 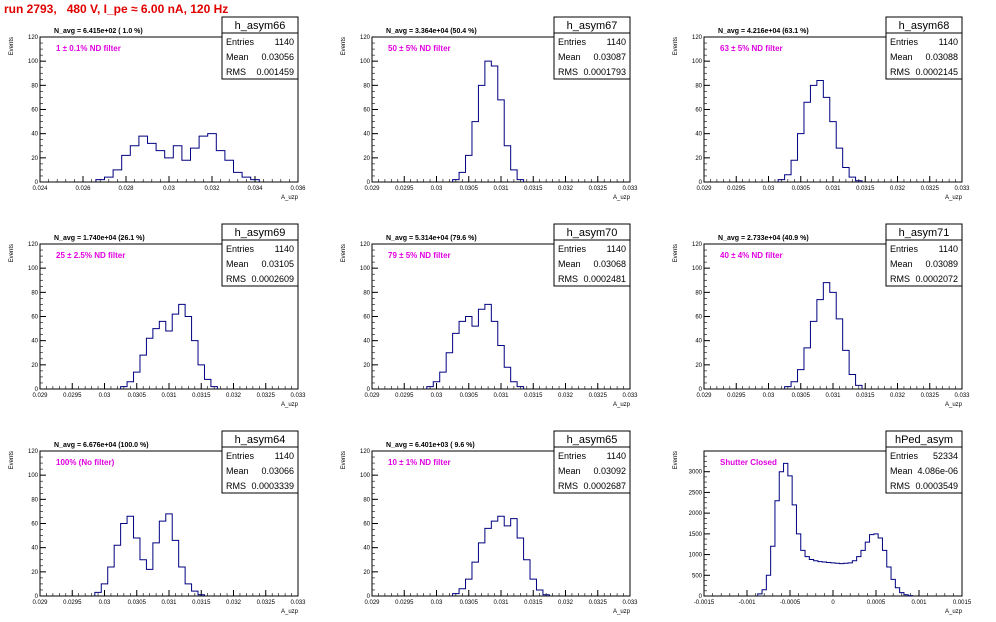 I want to click on navg-label: N_avg = 6.401e+03 ( 9.6 %), so click(x=430, y=445).